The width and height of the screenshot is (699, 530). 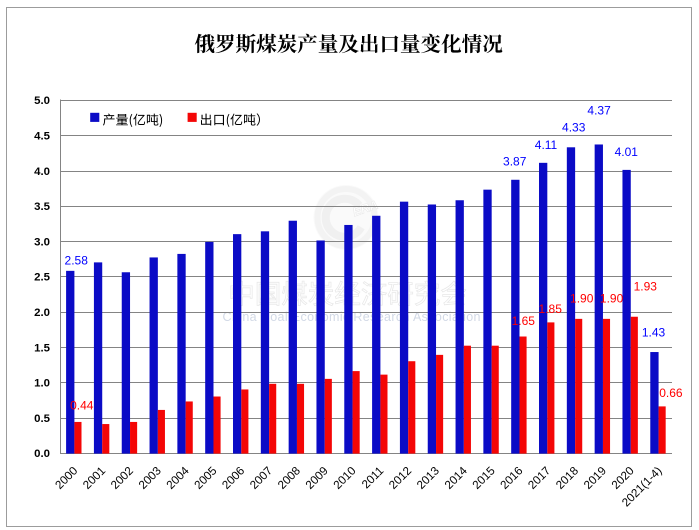 What do you see at coordinates (599, 111) in the screenshot?
I see `svg-text: 4.37` at bounding box center [599, 111].